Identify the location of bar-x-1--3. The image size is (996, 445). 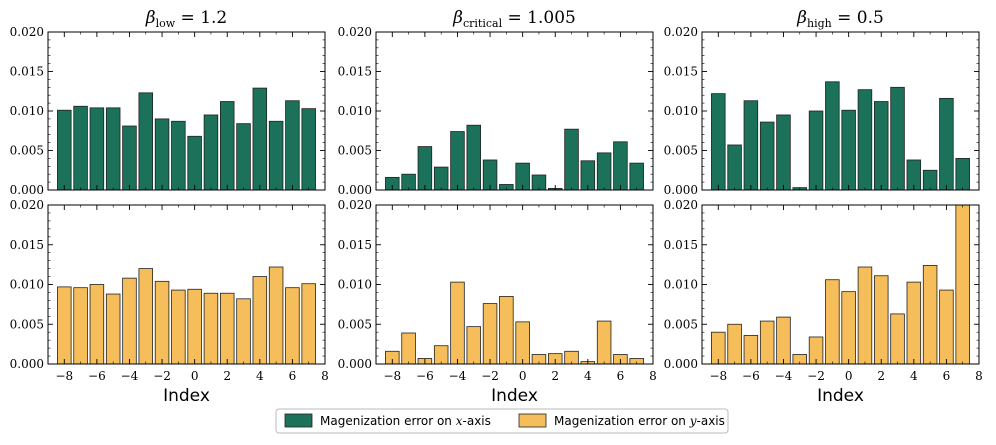
(474, 157).